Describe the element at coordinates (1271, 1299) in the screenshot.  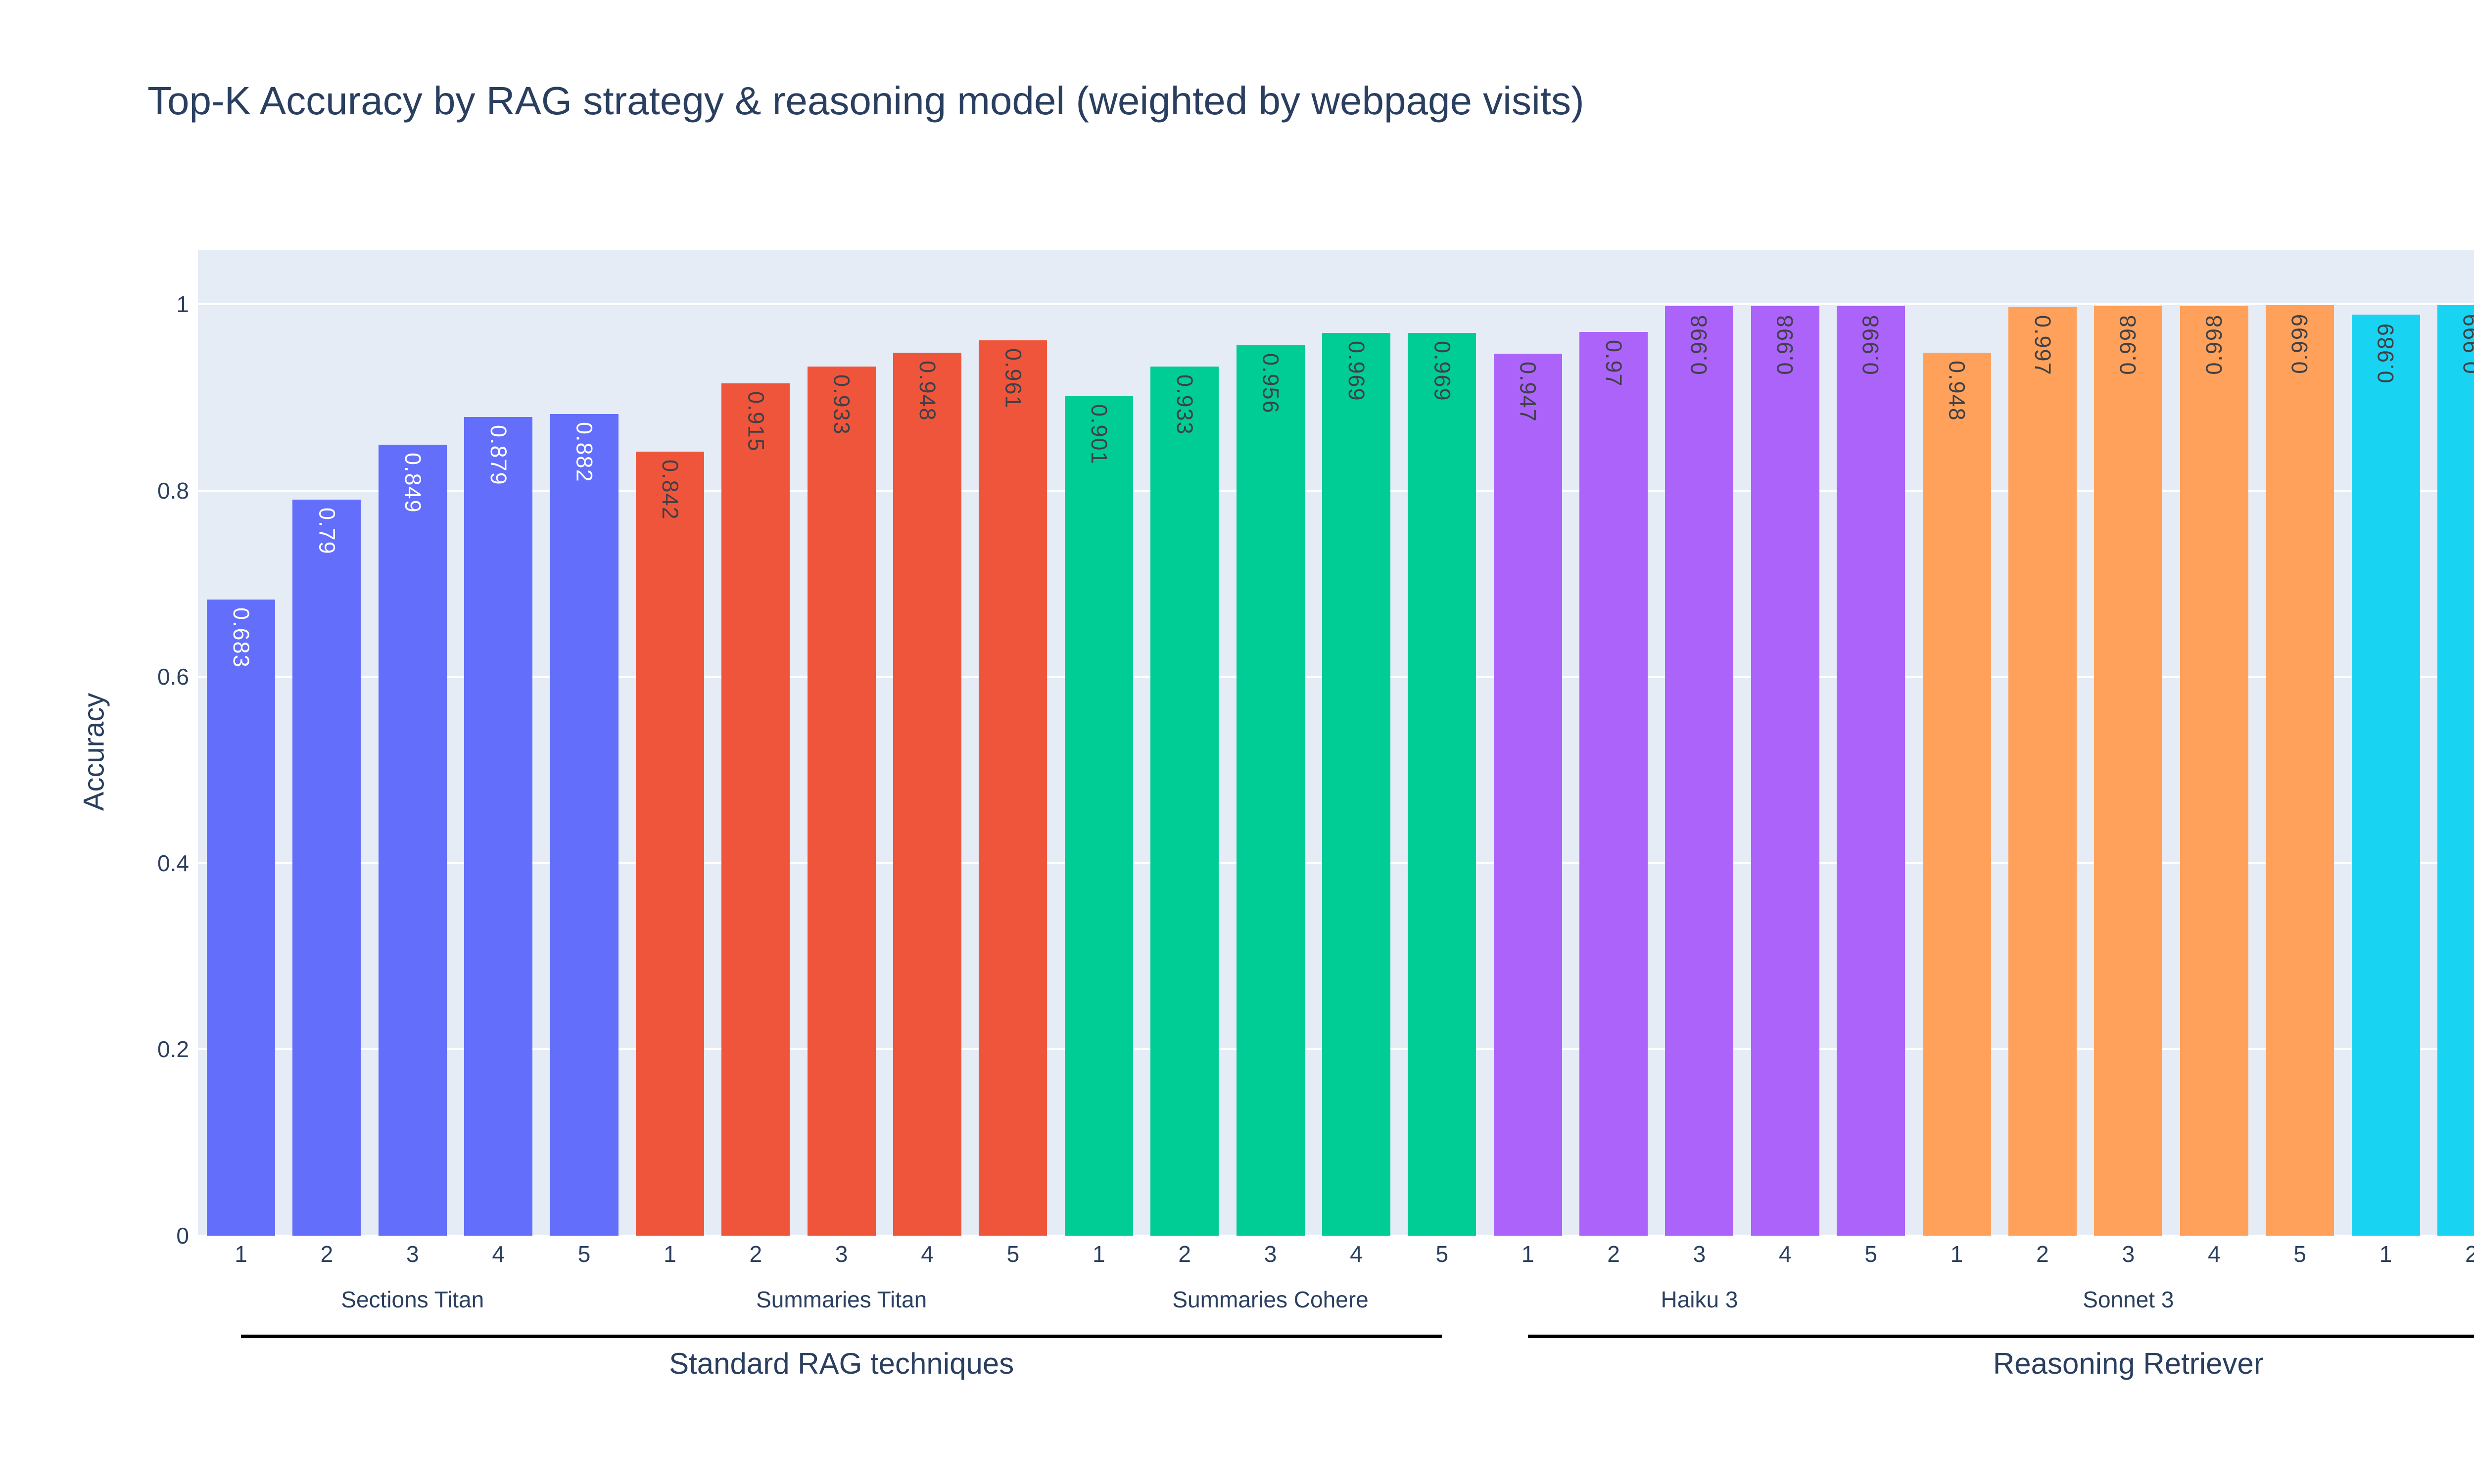
I see `group-label: Summaries Cohere` at that location.